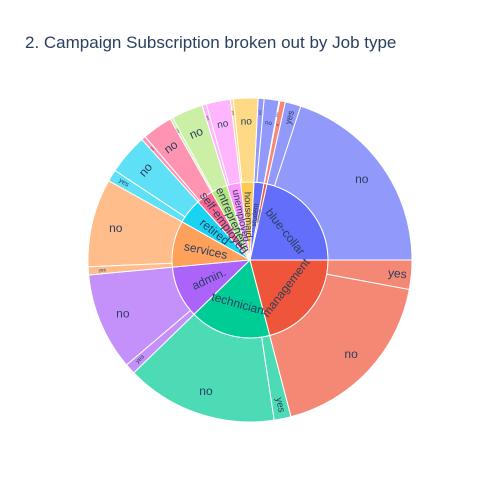 The height and width of the screenshot is (500, 500). Describe the element at coordinates (362, 179) in the screenshot. I see `label-blue-collar-no: no` at that location.